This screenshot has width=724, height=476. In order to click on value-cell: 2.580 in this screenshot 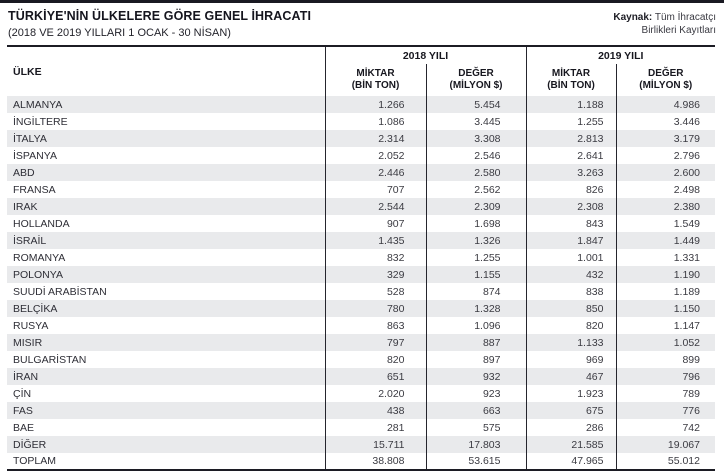, I will do `click(475, 172)`.